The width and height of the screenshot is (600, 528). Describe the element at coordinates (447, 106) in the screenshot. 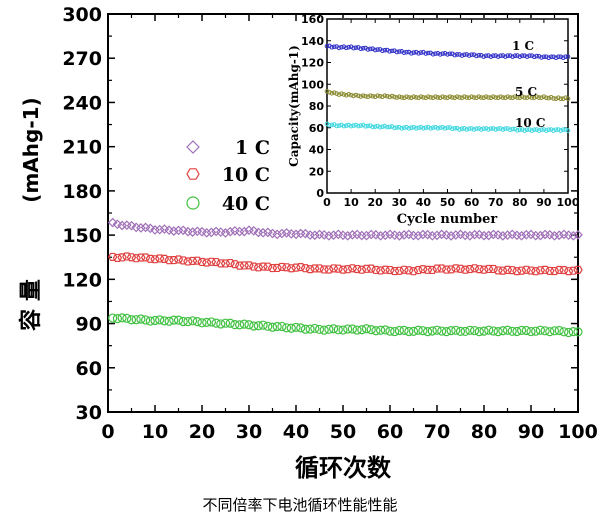

I see `inset-ticks` at that location.